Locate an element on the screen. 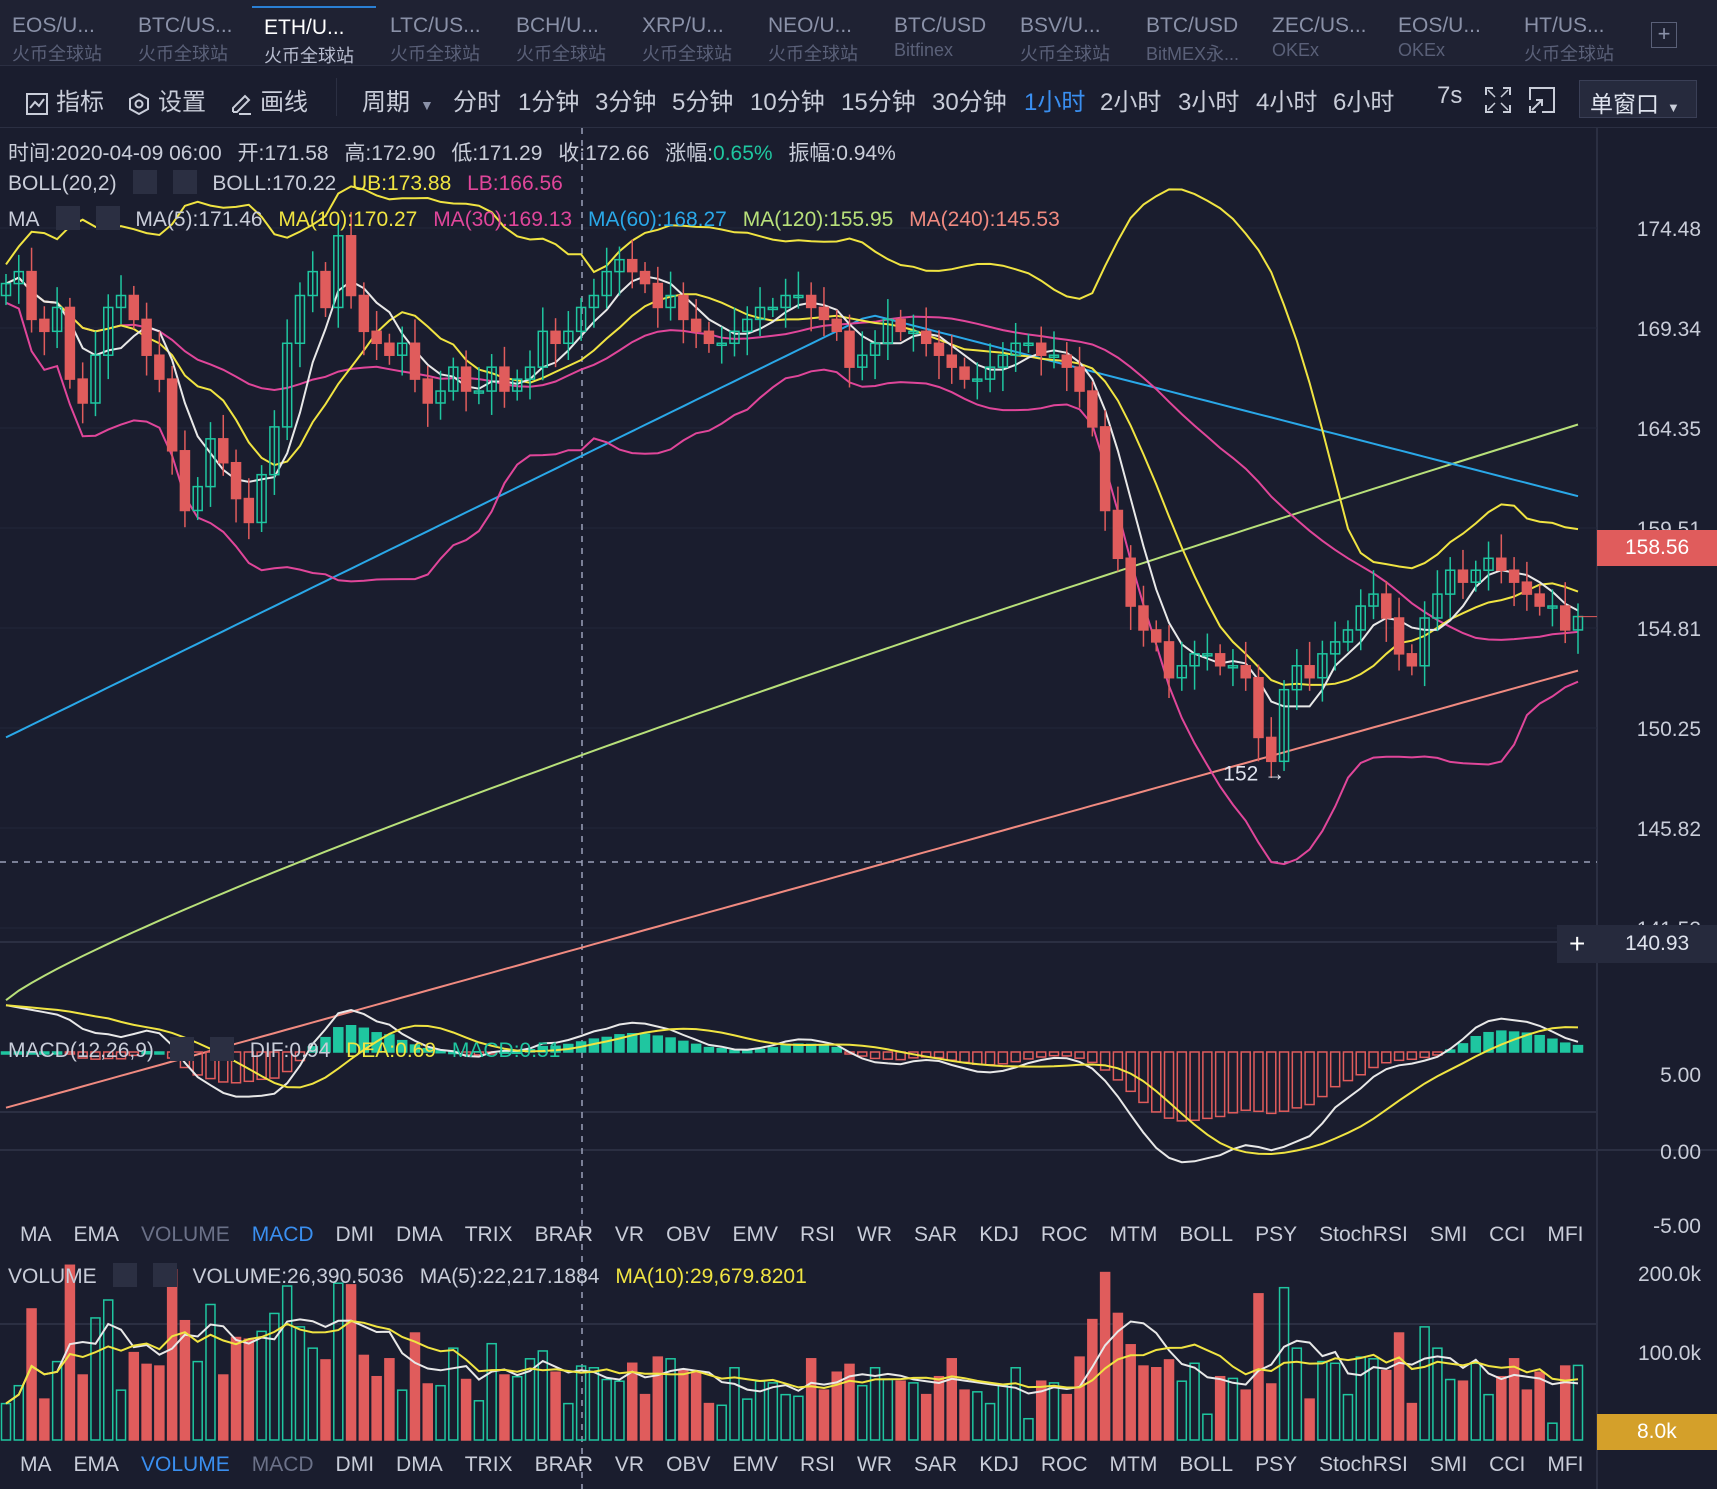 The height and width of the screenshot is (1489, 1717). pair-tab: XRP/U... 火币全球站 is located at coordinates (692, 35).